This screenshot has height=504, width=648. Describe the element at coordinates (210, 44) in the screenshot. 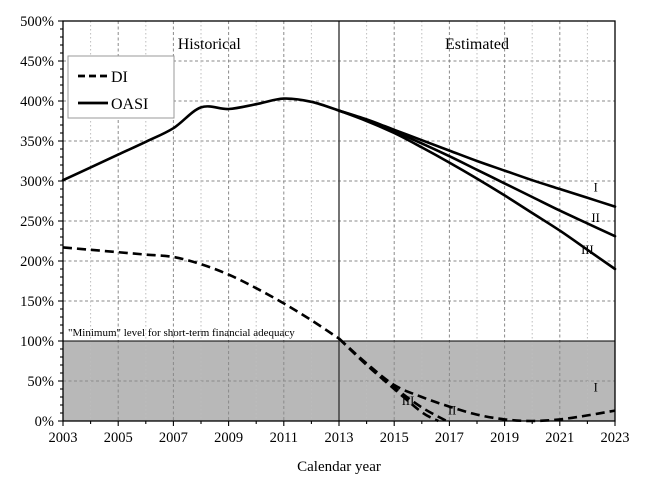

I see `period-label-historical: Historical` at that location.